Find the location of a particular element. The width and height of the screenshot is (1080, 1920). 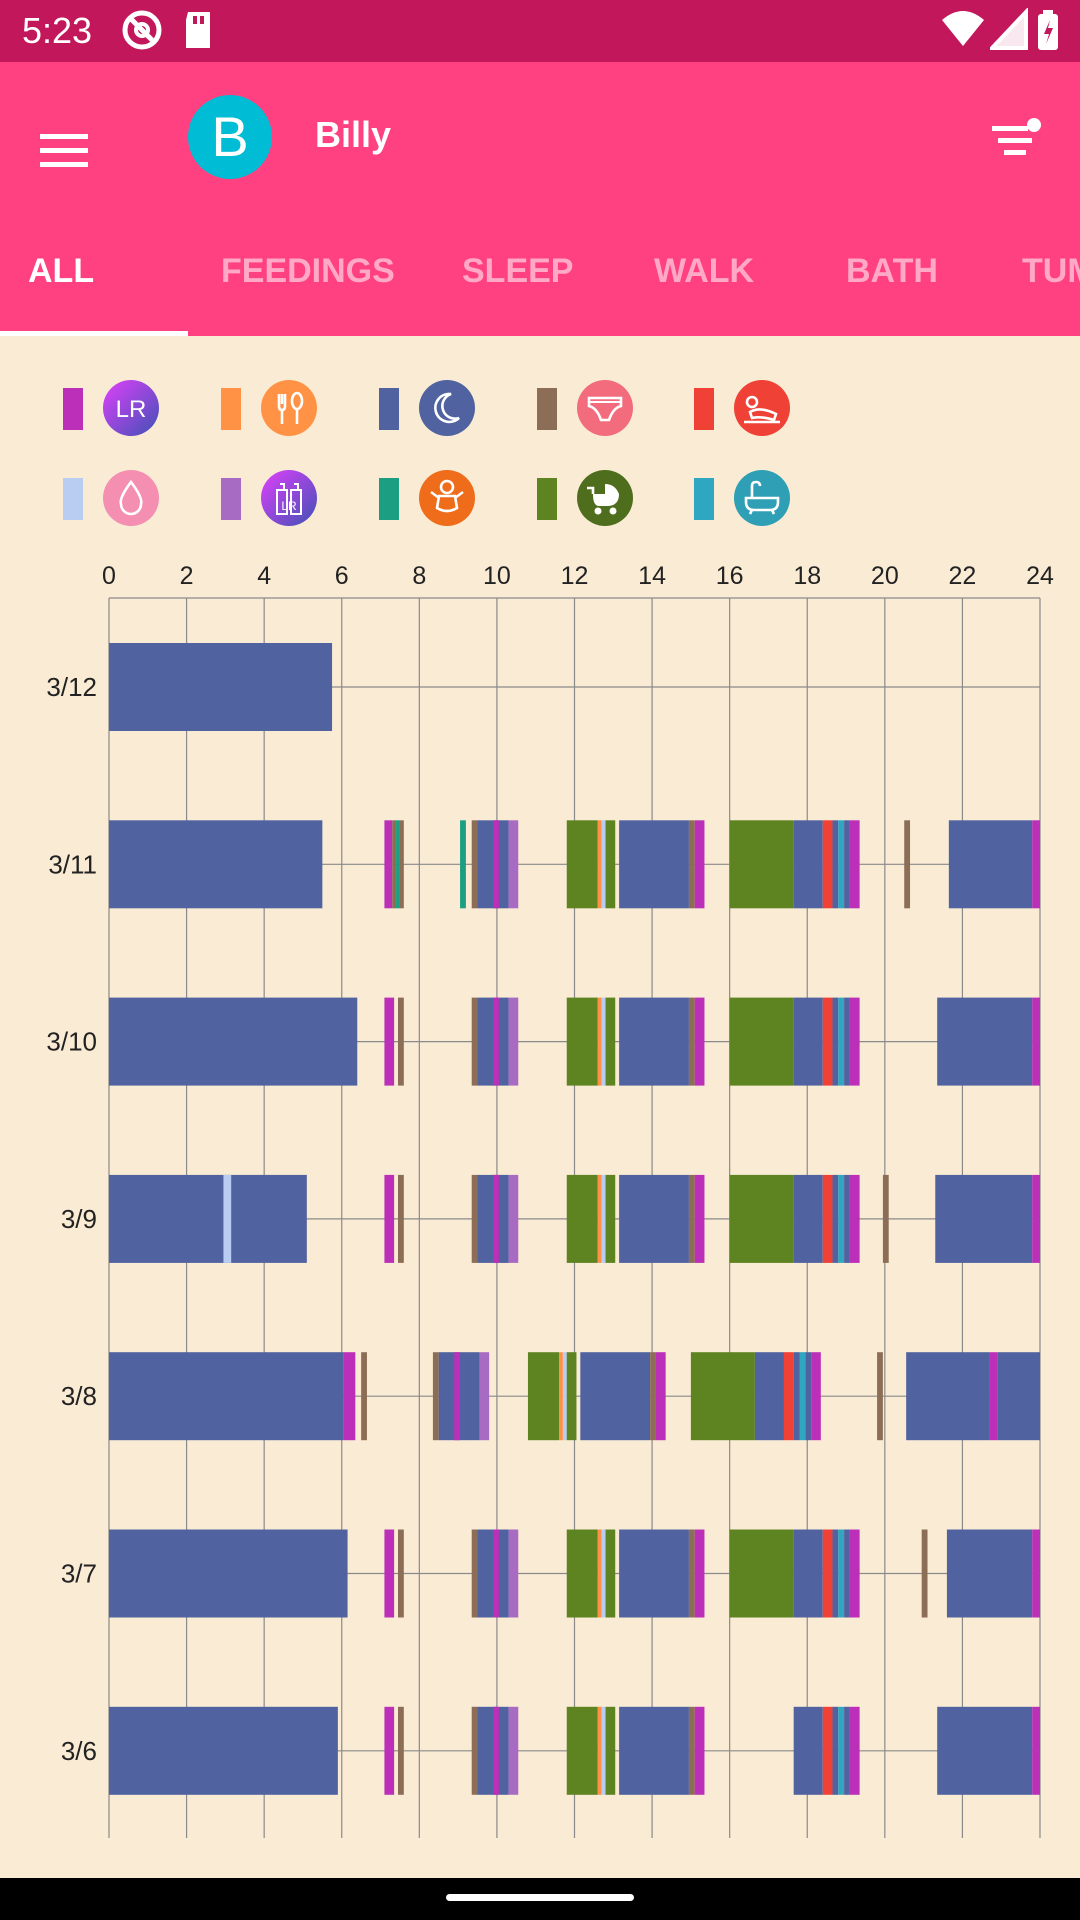

tab-feedings: FEEDINGS is located at coordinates (308, 271).